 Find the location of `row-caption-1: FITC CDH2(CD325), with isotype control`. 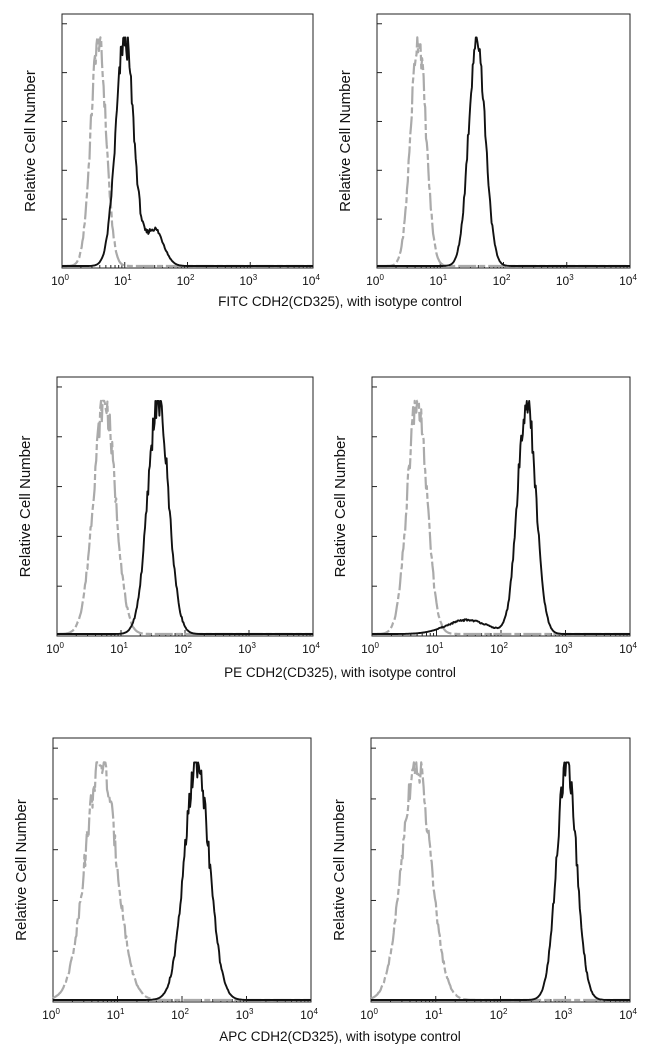

row-caption-1: FITC CDH2(CD325), with isotype control is located at coordinates (340, 301).